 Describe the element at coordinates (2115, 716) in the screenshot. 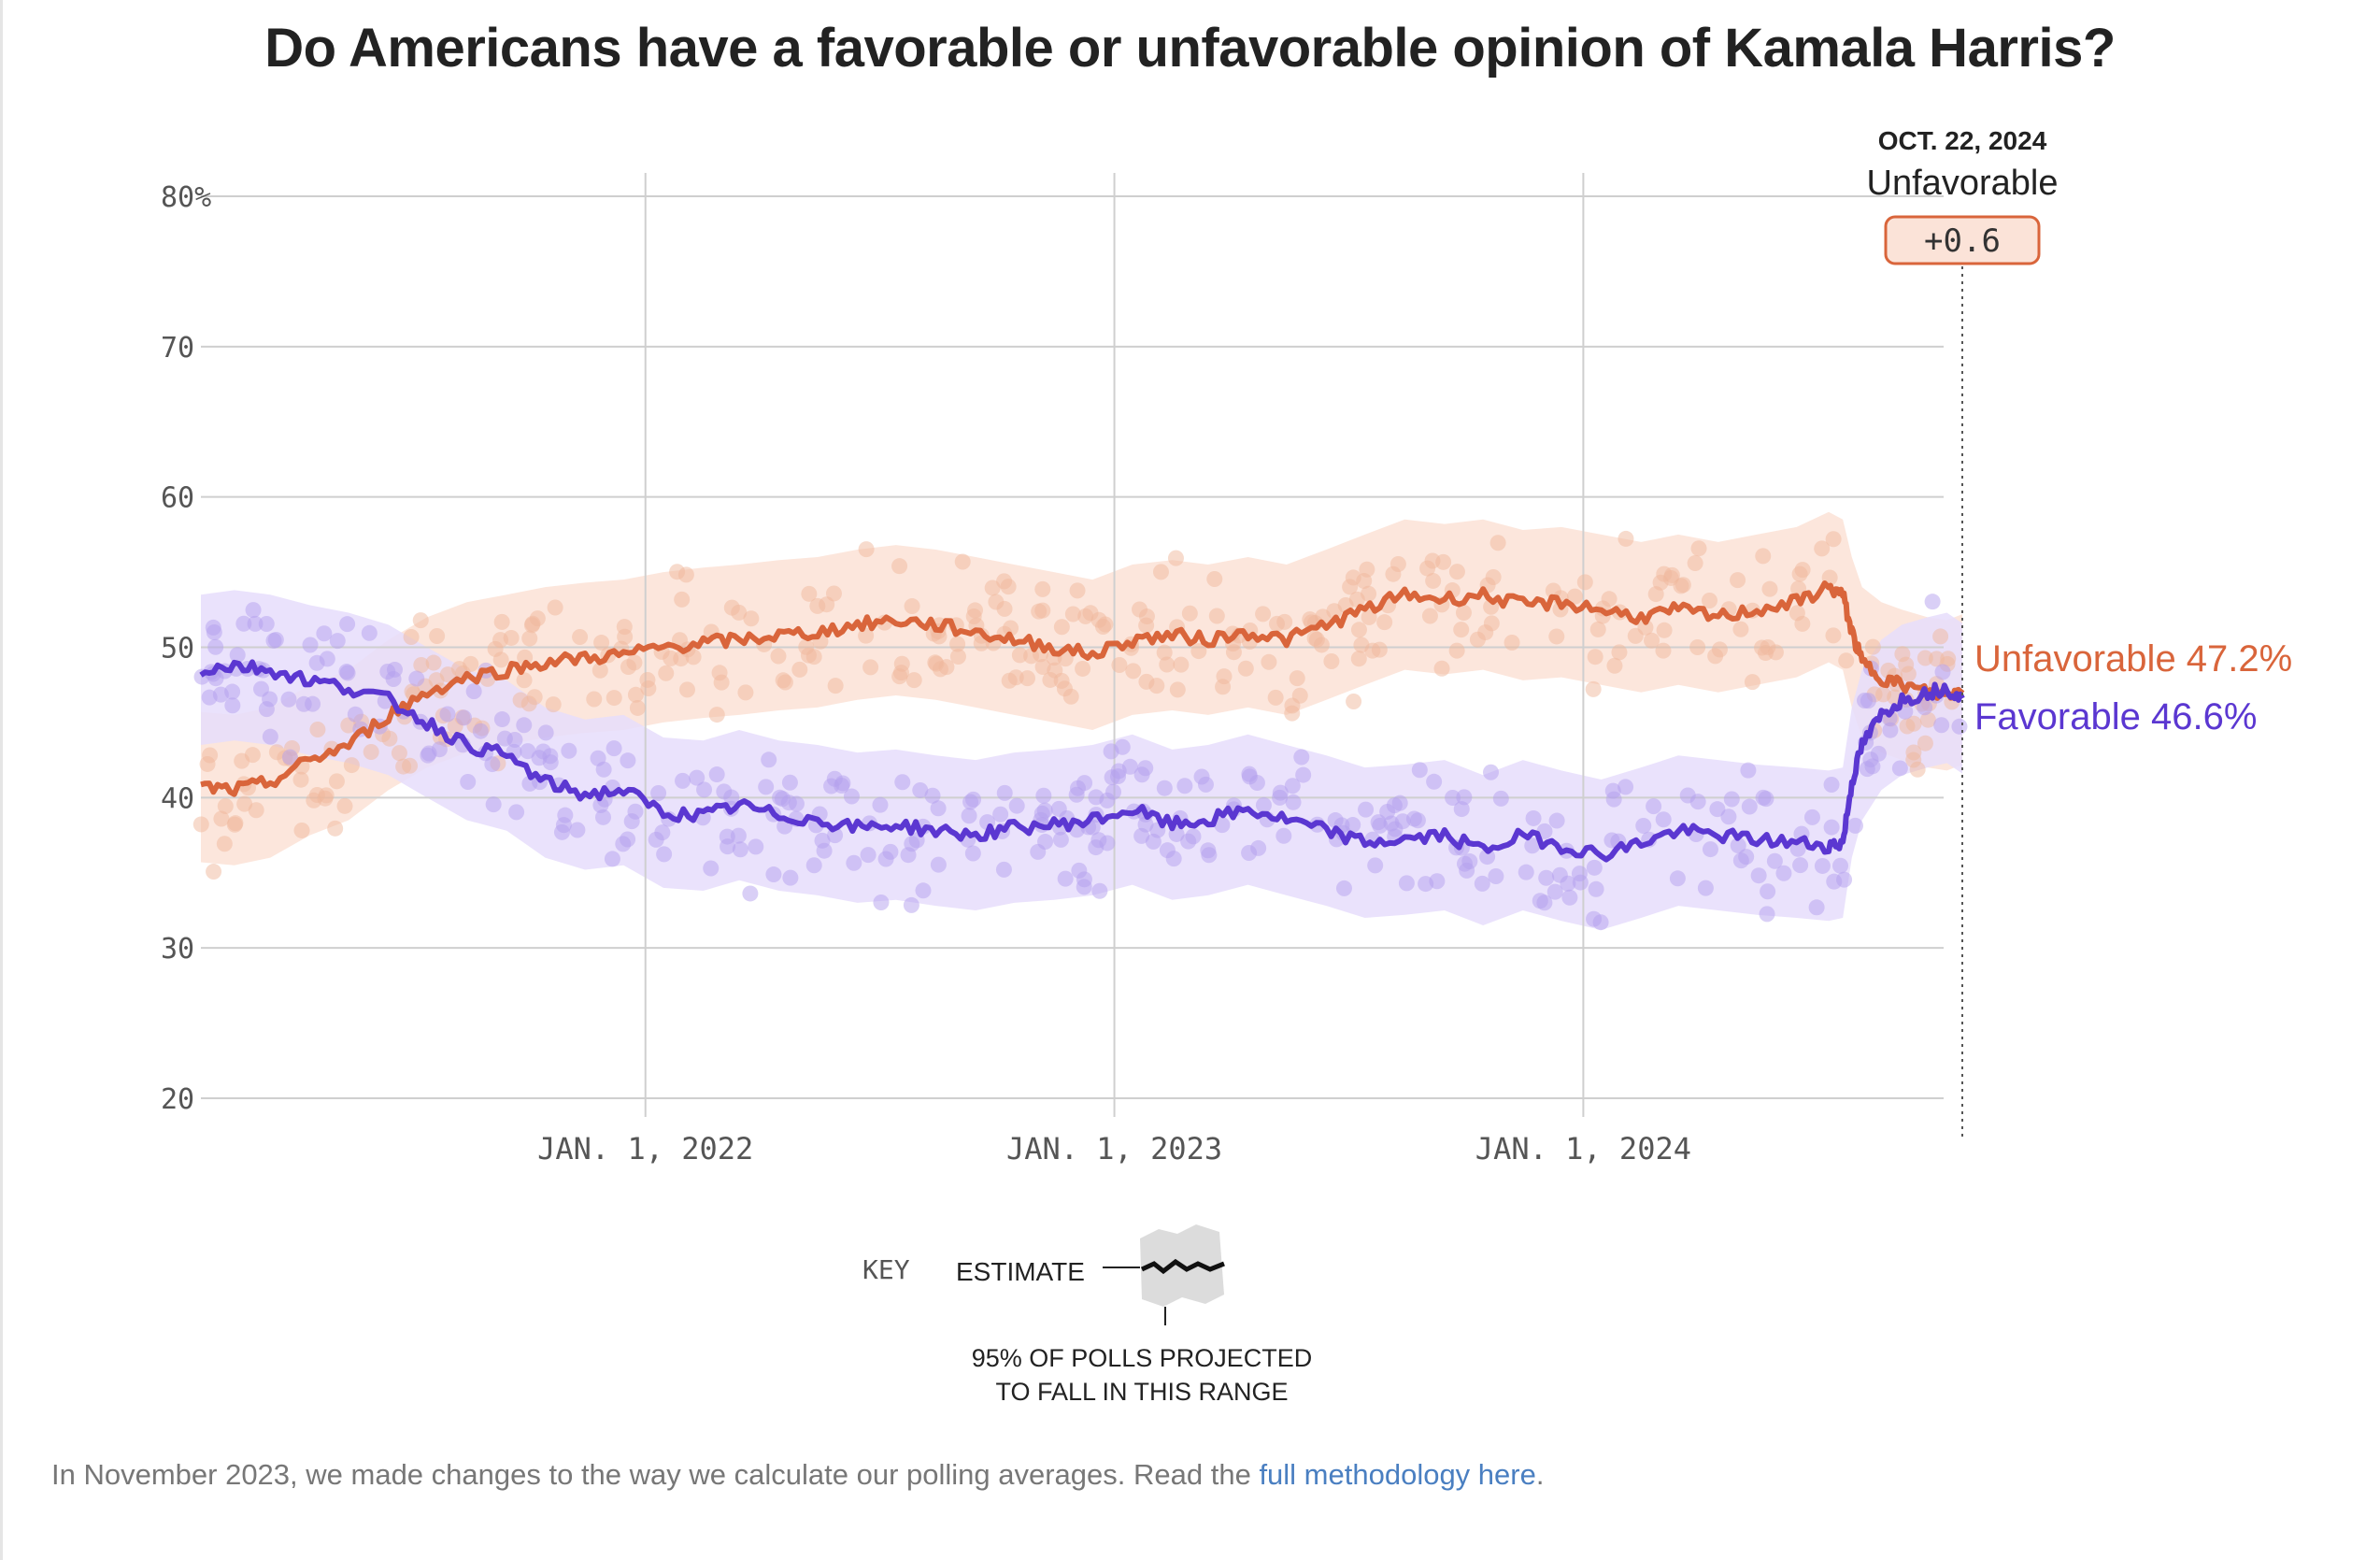

I see `end-label-favorable: Favorable 46.6%` at that location.